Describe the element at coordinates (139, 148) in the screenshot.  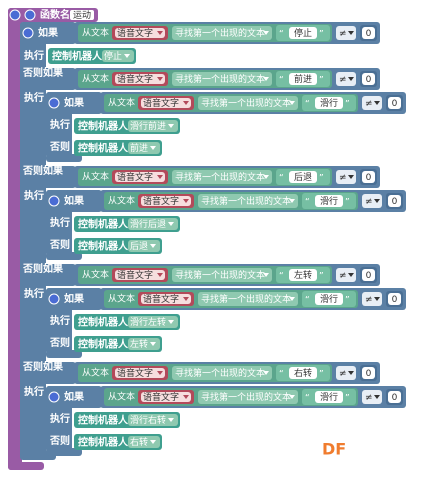
I see `robot-action: 前进` at that location.